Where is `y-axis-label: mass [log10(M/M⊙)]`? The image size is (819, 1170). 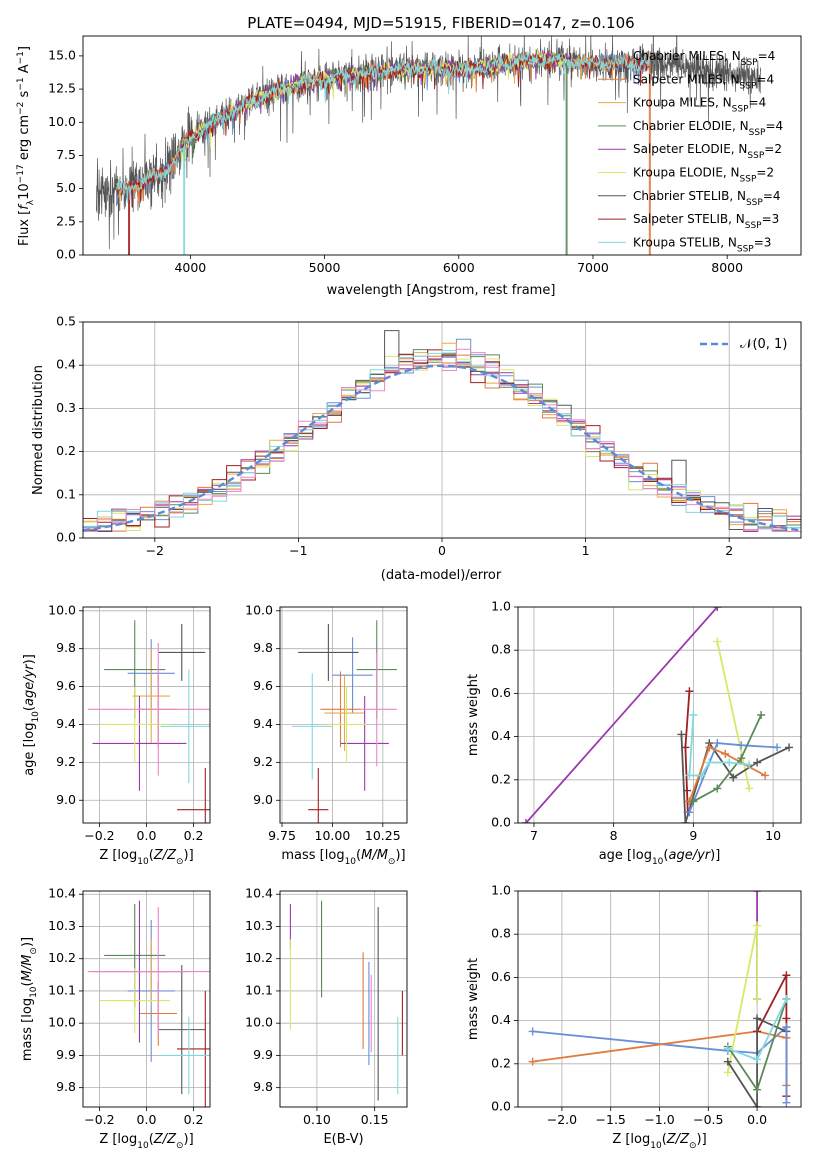
y-axis-label: mass [log10(M/M⊙)] is located at coordinates (29, 999).